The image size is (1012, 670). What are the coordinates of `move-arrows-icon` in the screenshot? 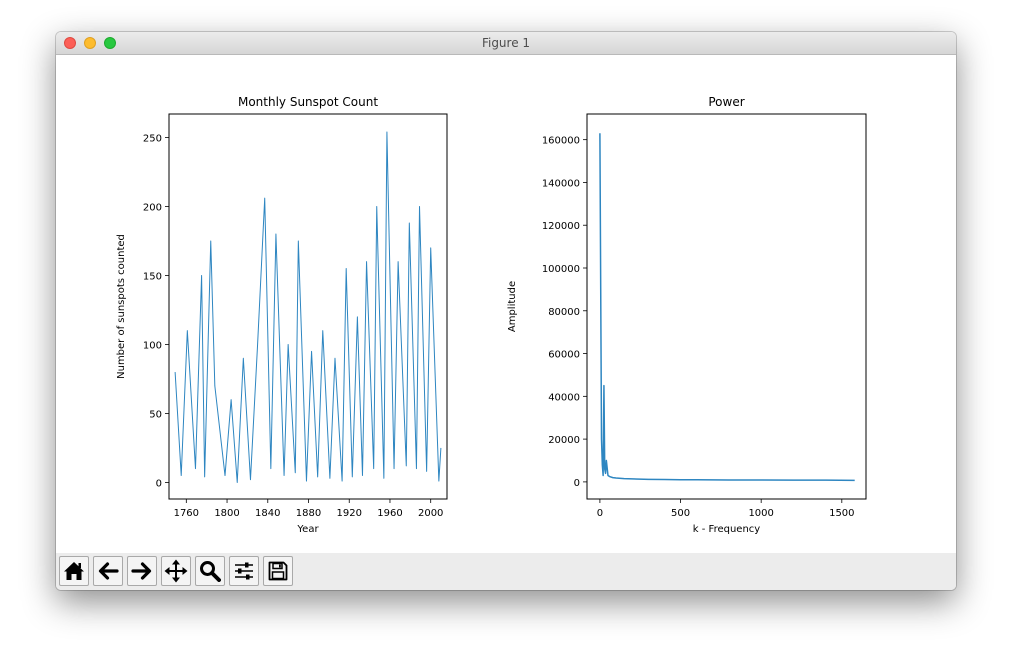 It's located at (176, 571).